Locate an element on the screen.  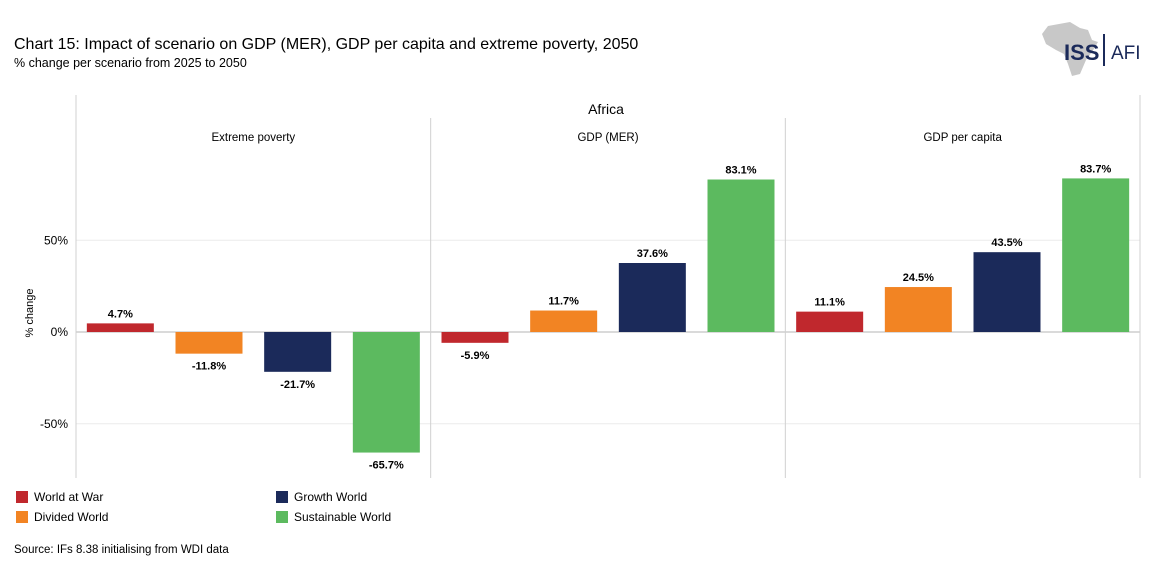
panel-group-title: Africa is located at coordinates (606, 109).